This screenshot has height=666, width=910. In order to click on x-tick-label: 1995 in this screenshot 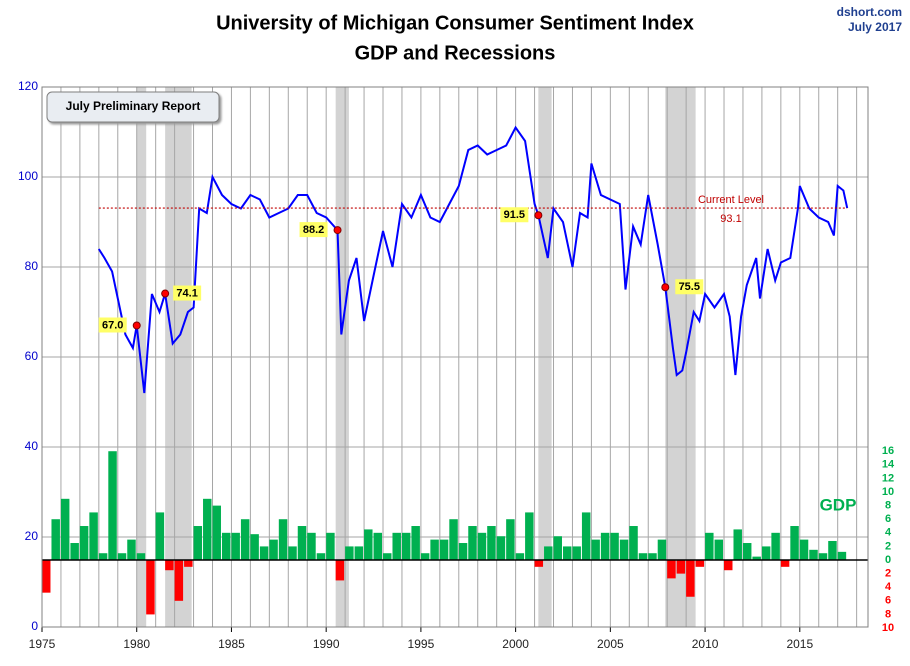, I will do `click(421, 644)`.